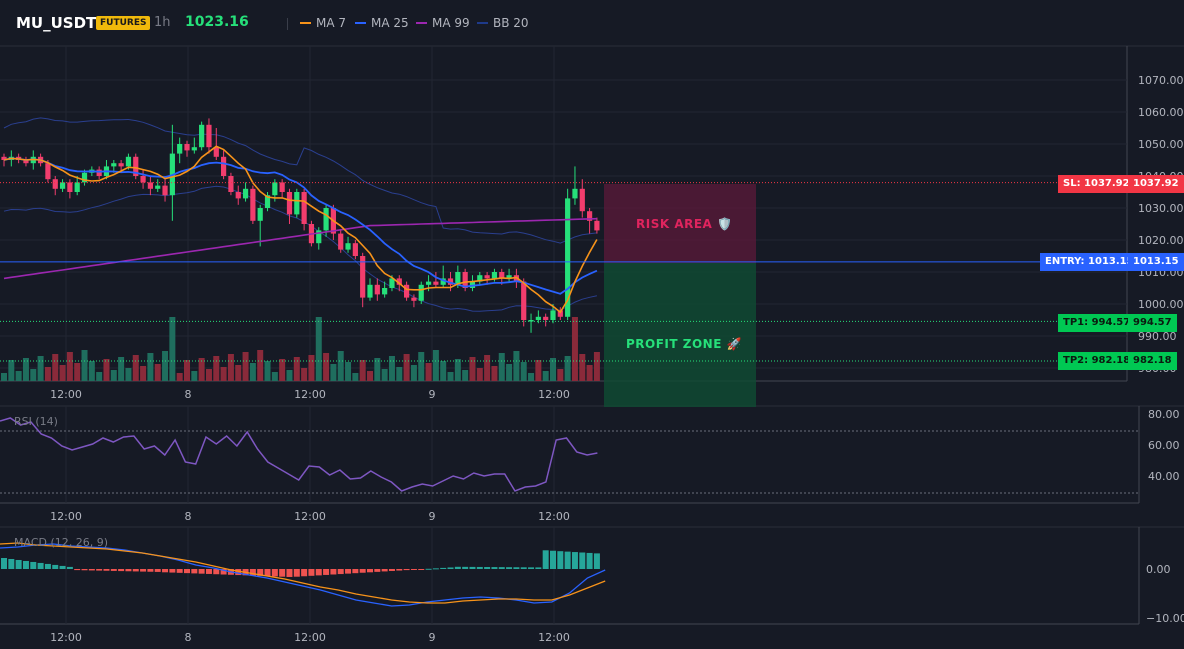  Describe the element at coordinates (56, 23) in the screenshot. I see `symbol-name: MU_USDT` at that location.